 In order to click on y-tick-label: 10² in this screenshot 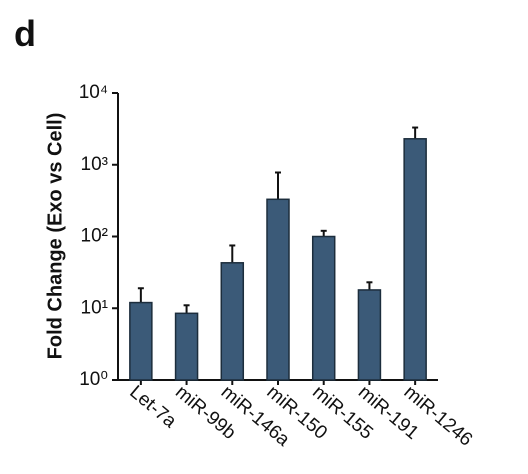, I will do `click(94, 236)`.